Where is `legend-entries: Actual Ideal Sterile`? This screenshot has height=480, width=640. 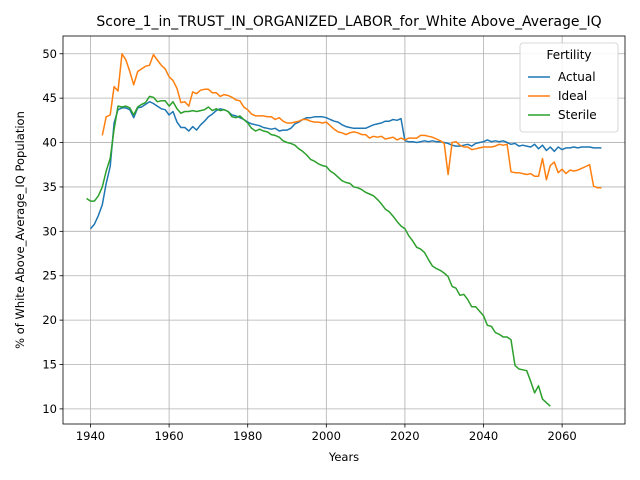 legend-entries: Actual Ideal Sterile is located at coordinates (562, 96).